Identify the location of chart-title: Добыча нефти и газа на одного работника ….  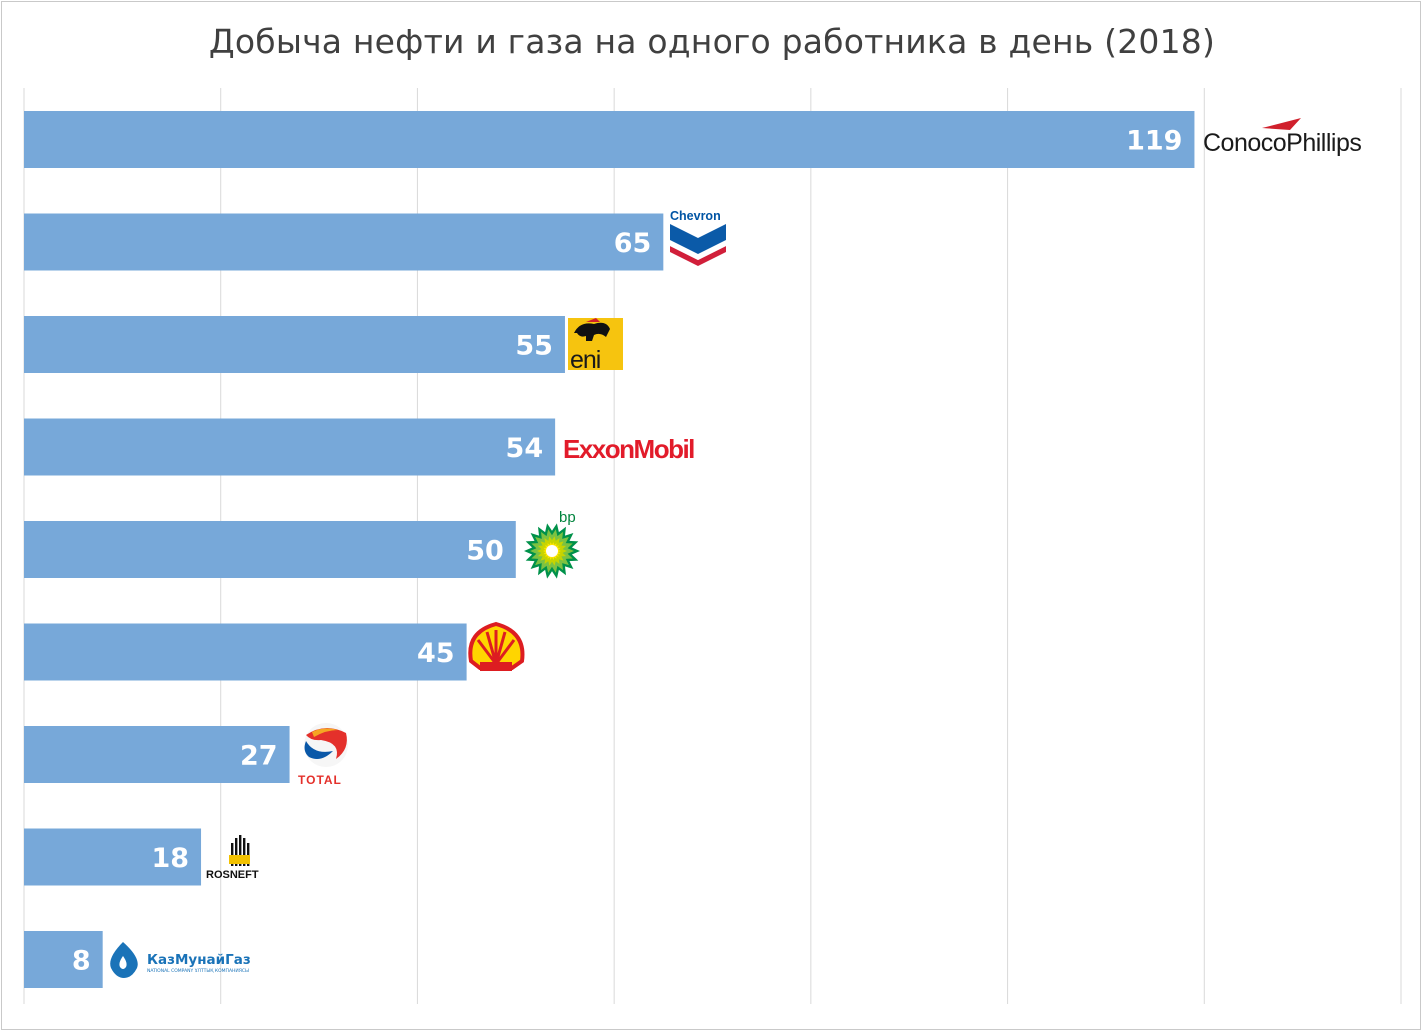
(712, 41).